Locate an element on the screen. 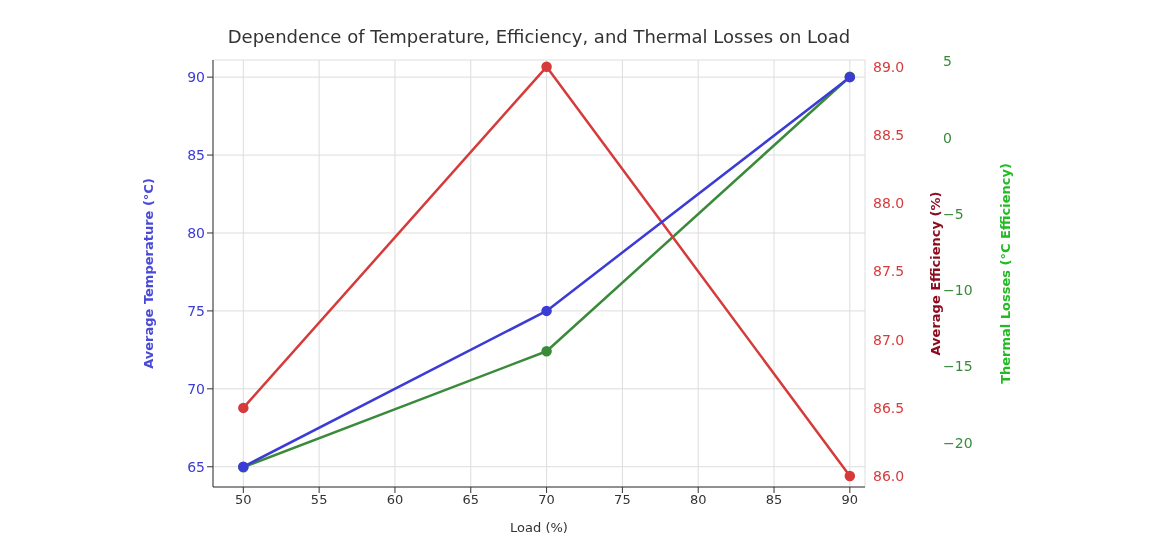 This screenshot has height=557, width=1149. y3-tick-label: −10 is located at coordinates (958, 290).